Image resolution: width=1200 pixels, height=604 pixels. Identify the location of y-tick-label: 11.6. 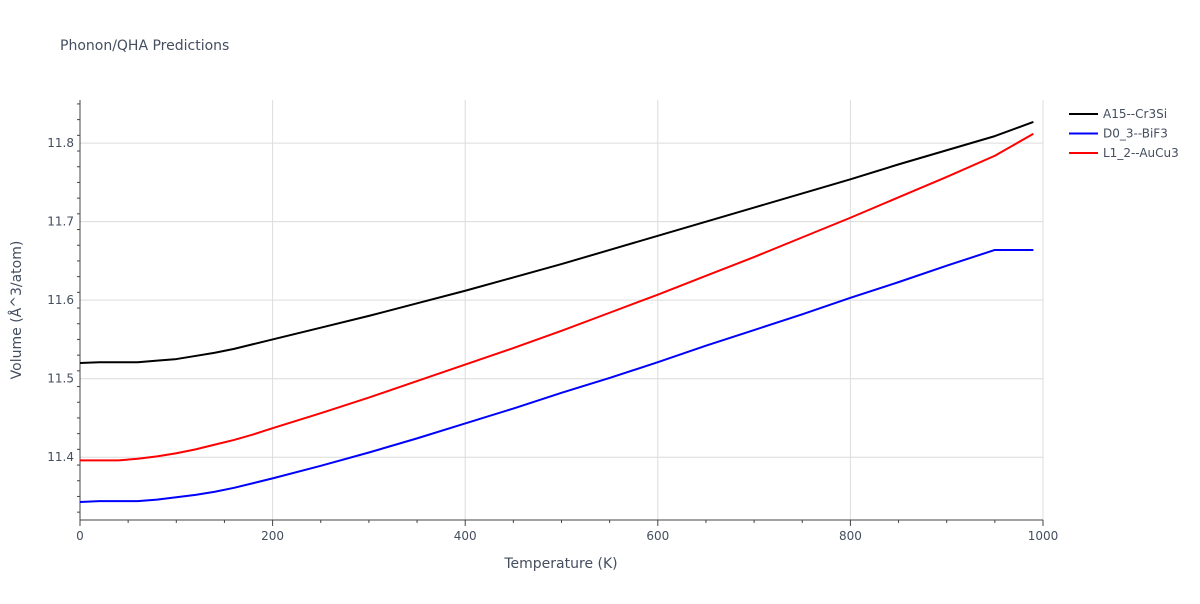
(60, 300).